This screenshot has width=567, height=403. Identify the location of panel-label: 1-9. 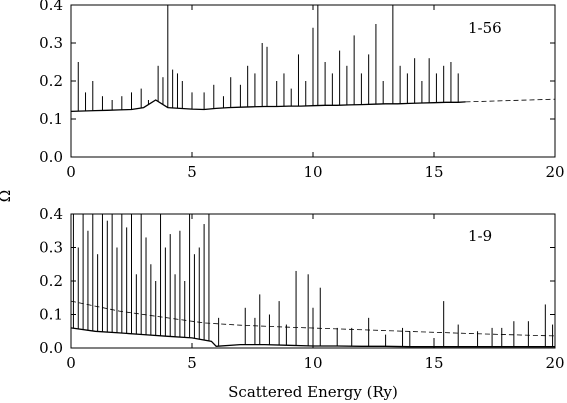
(480, 236).